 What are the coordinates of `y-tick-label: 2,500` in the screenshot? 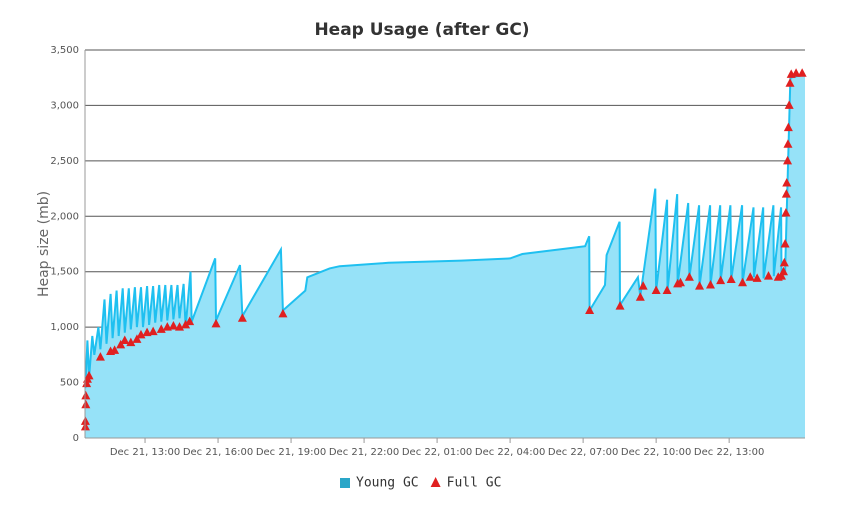 It's located at (64, 161).